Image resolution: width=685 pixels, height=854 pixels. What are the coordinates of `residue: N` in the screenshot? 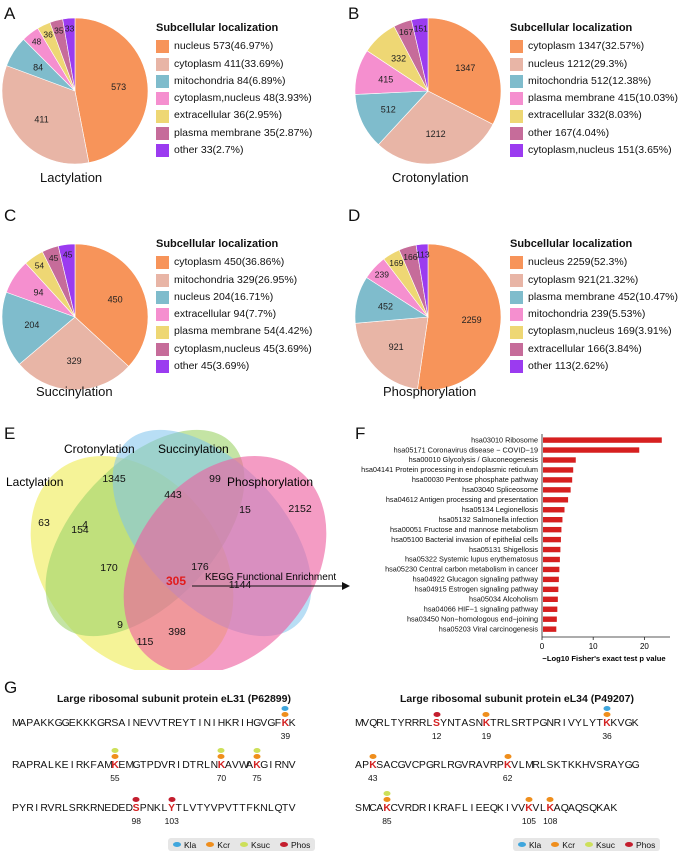 It's located at (264, 808).